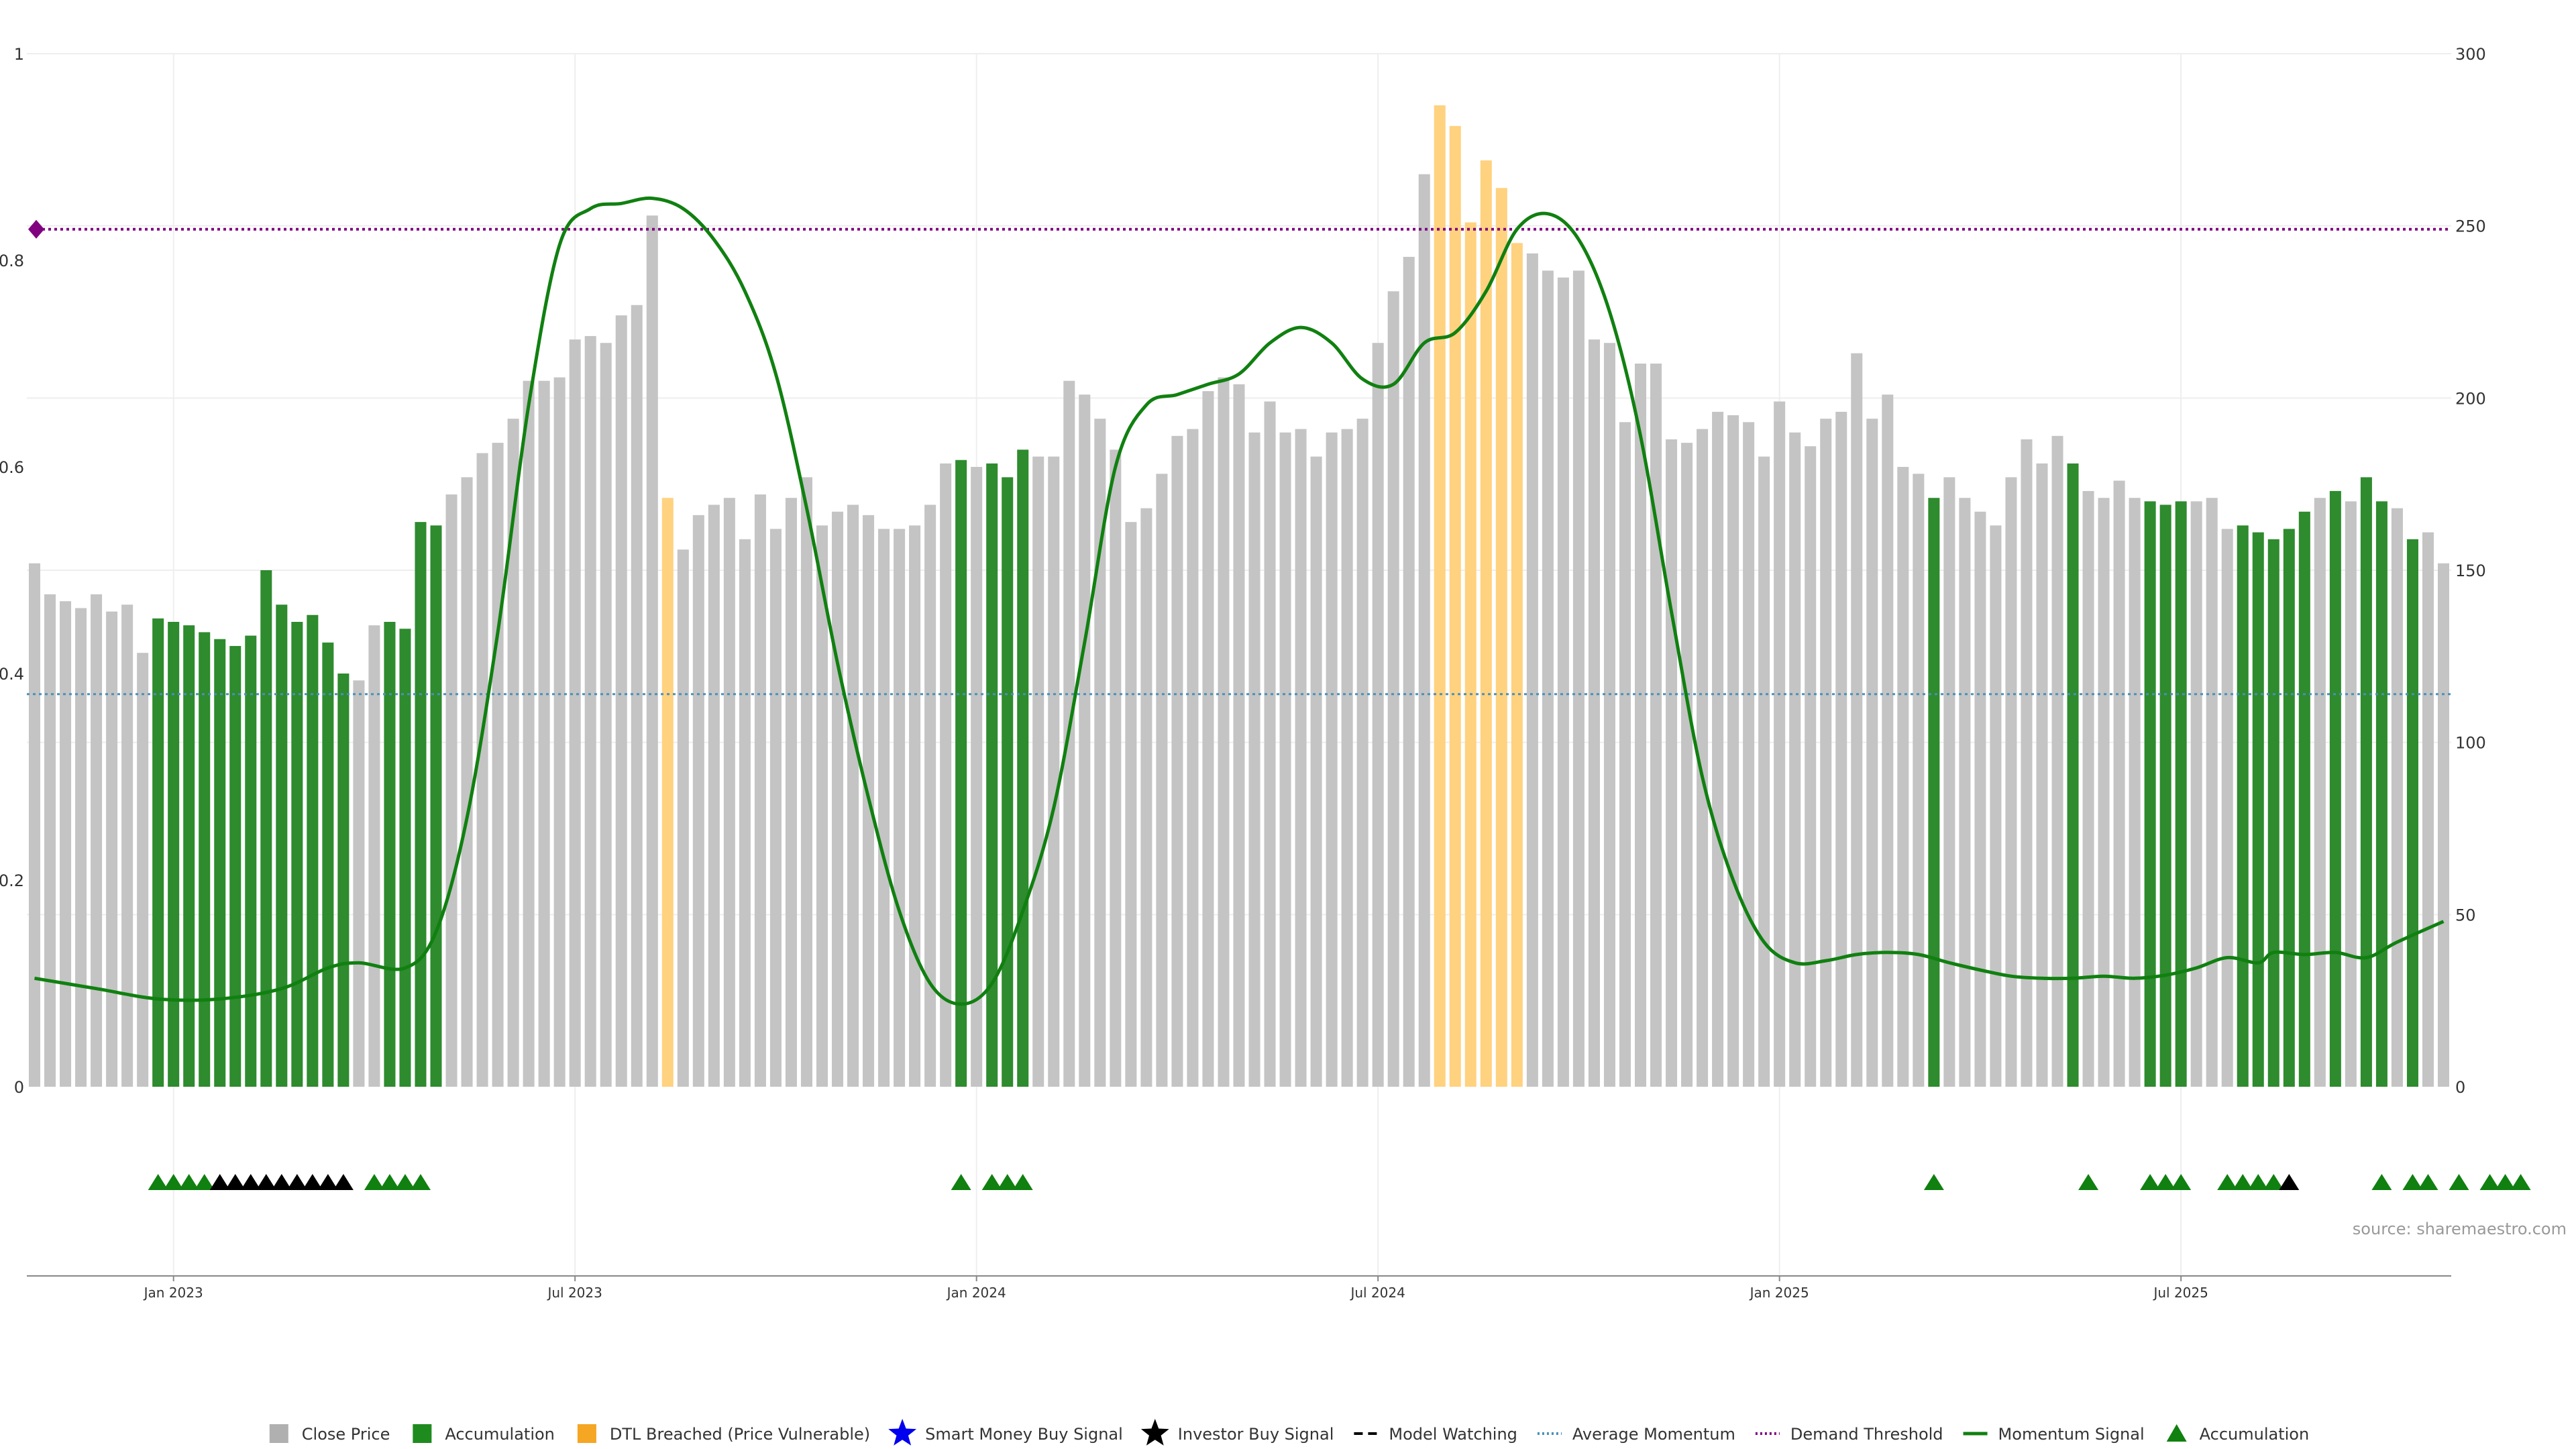 This screenshot has width=2576, height=1449. What do you see at coordinates (329, 1434) in the screenshot?
I see `legend-item: Close Price` at bounding box center [329, 1434].